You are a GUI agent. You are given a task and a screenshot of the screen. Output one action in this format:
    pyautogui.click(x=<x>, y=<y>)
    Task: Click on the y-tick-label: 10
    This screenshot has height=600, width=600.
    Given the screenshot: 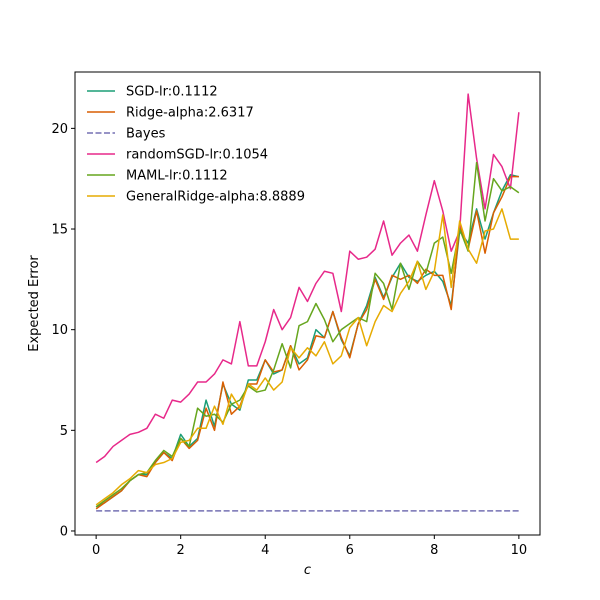 What is the action you would take?
    pyautogui.click(x=59, y=330)
    